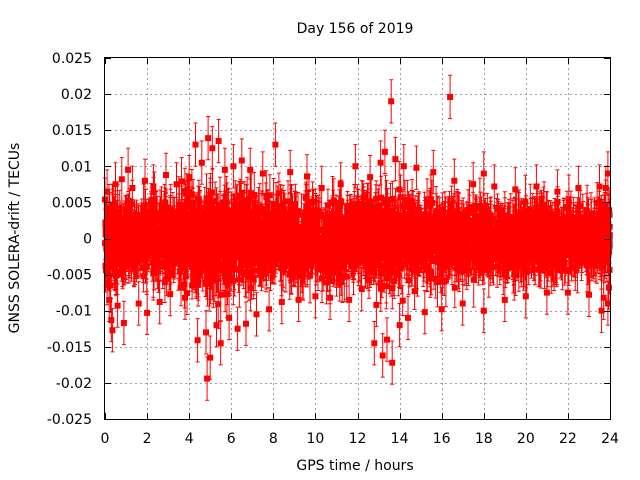 Image resolution: width=640 pixels, height=480 pixels. I want to click on x-tick-label: 8, so click(273, 439).